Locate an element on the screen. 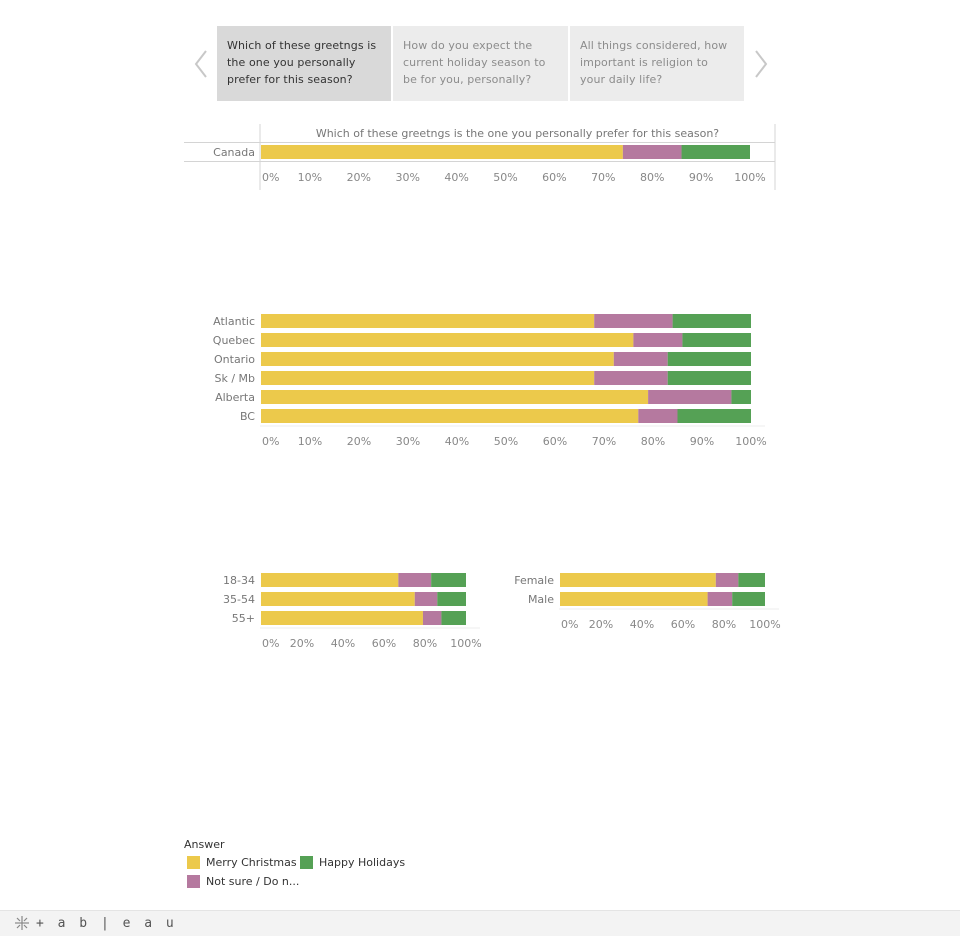 The height and width of the screenshot is (936, 960). chevron-left-icon is located at coordinates (200, 64).